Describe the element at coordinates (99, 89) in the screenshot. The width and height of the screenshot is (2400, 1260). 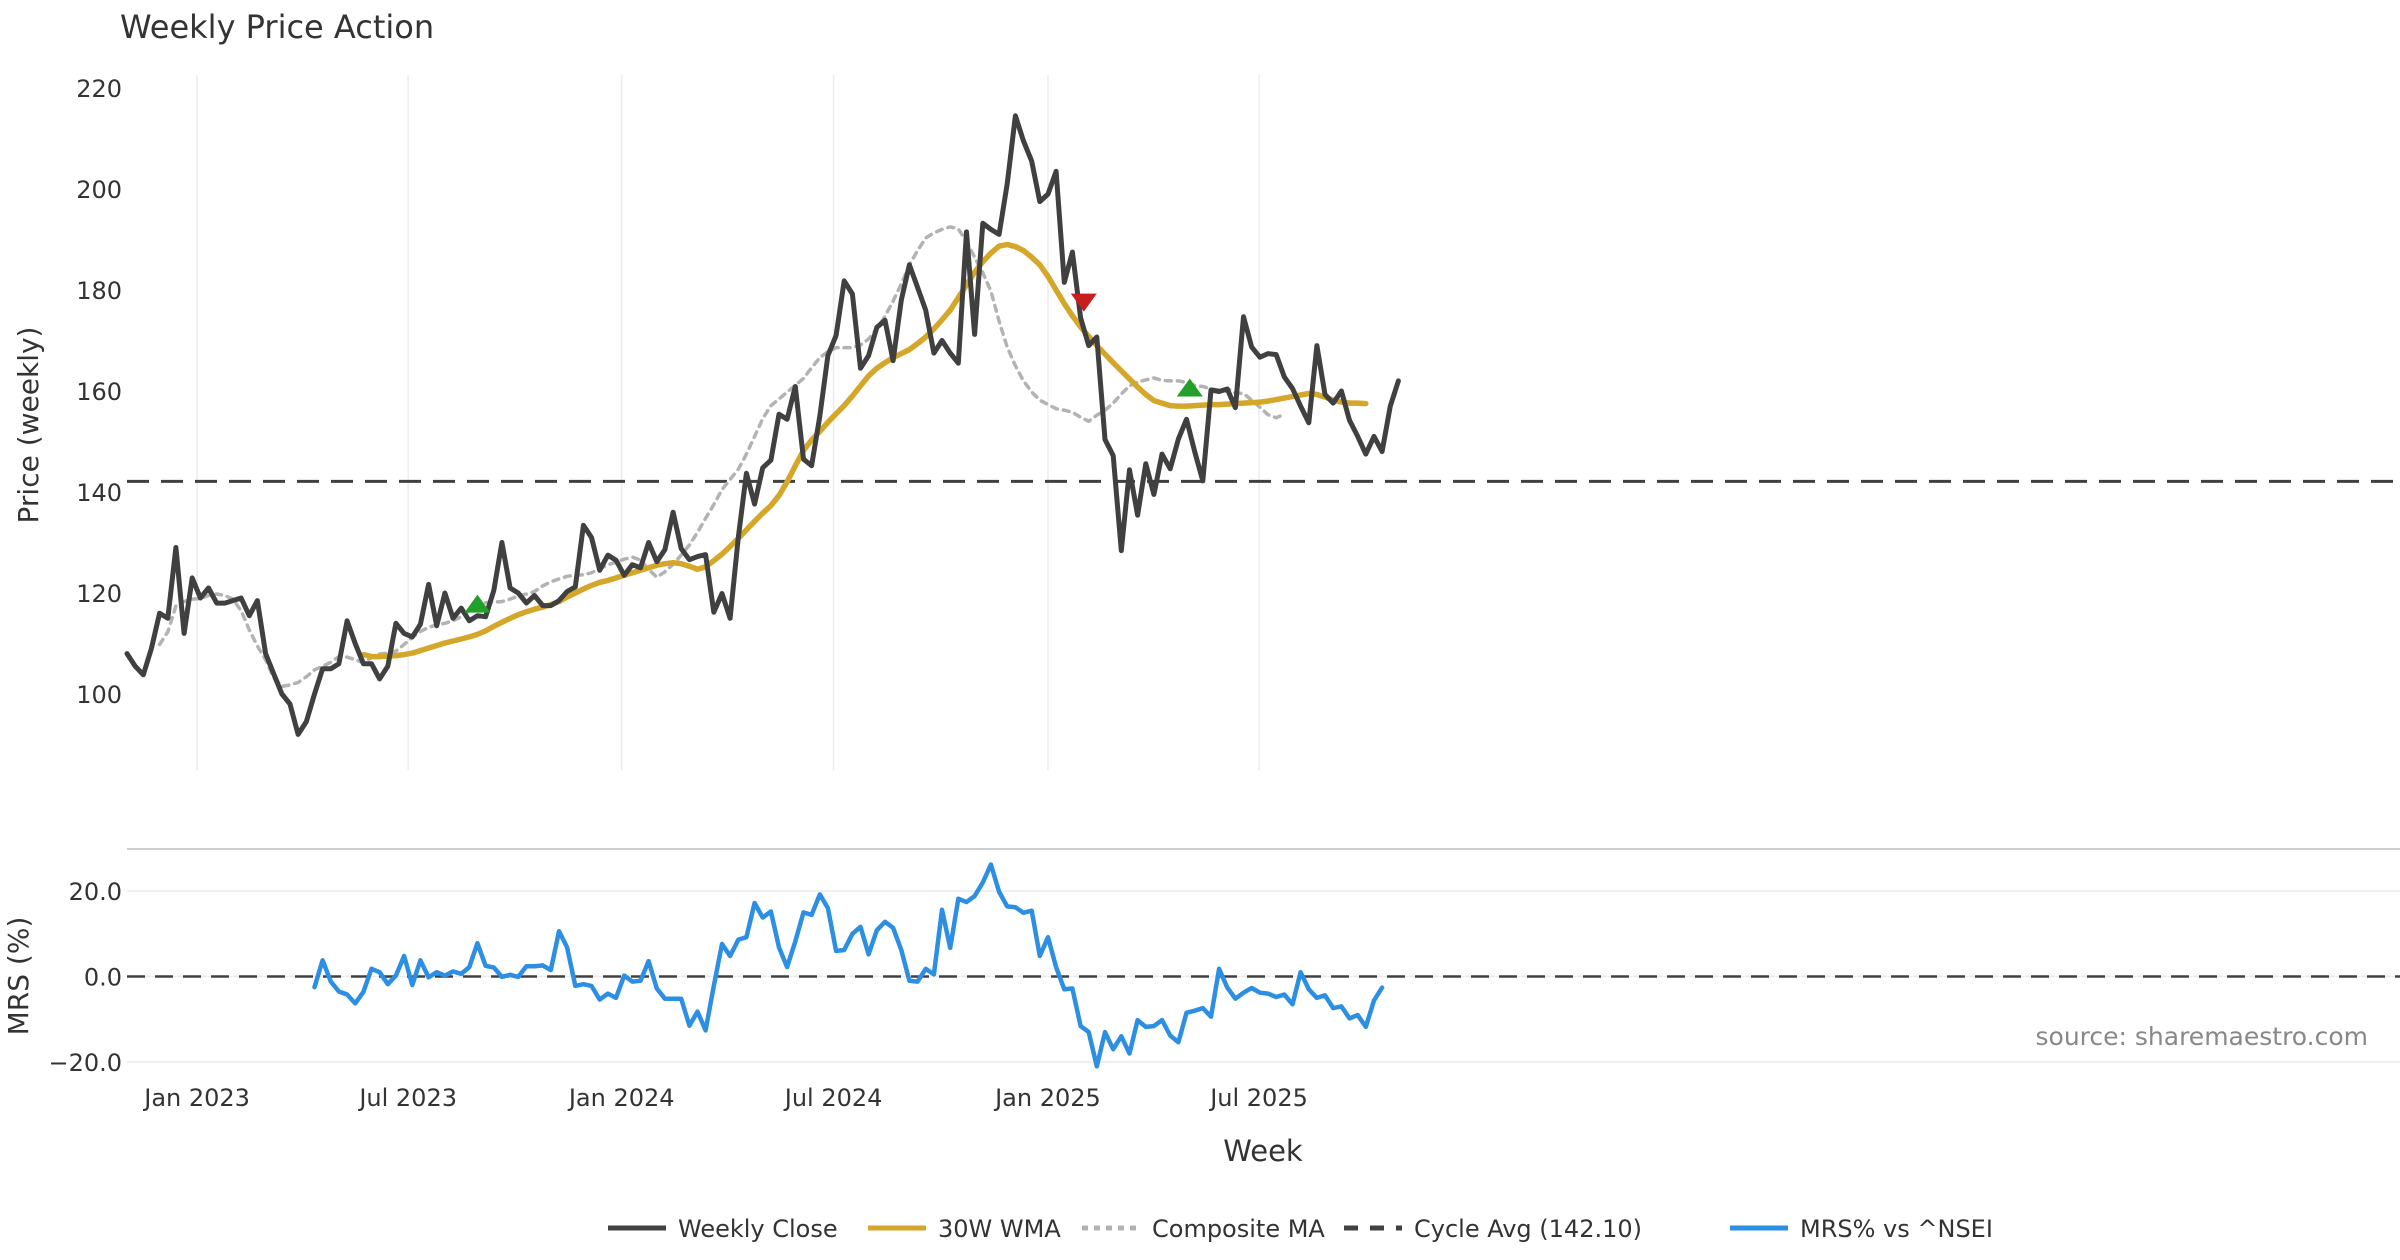
I see `price-y-tick-label: 220` at that location.